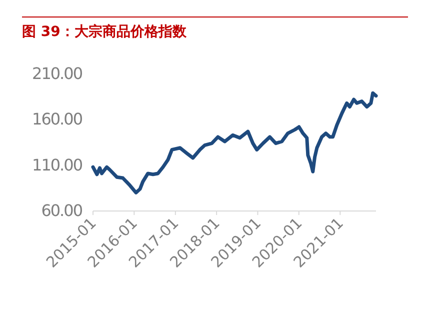  I want to click on chart-title: 图 39：大宗商品价格指数, so click(105, 31).